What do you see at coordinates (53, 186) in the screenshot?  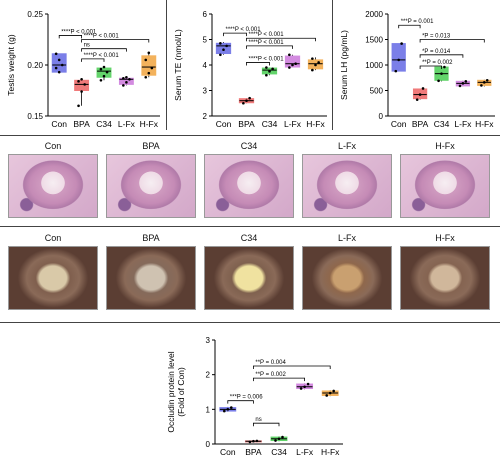 I see `he-image-con` at bounding box center [53, 186].